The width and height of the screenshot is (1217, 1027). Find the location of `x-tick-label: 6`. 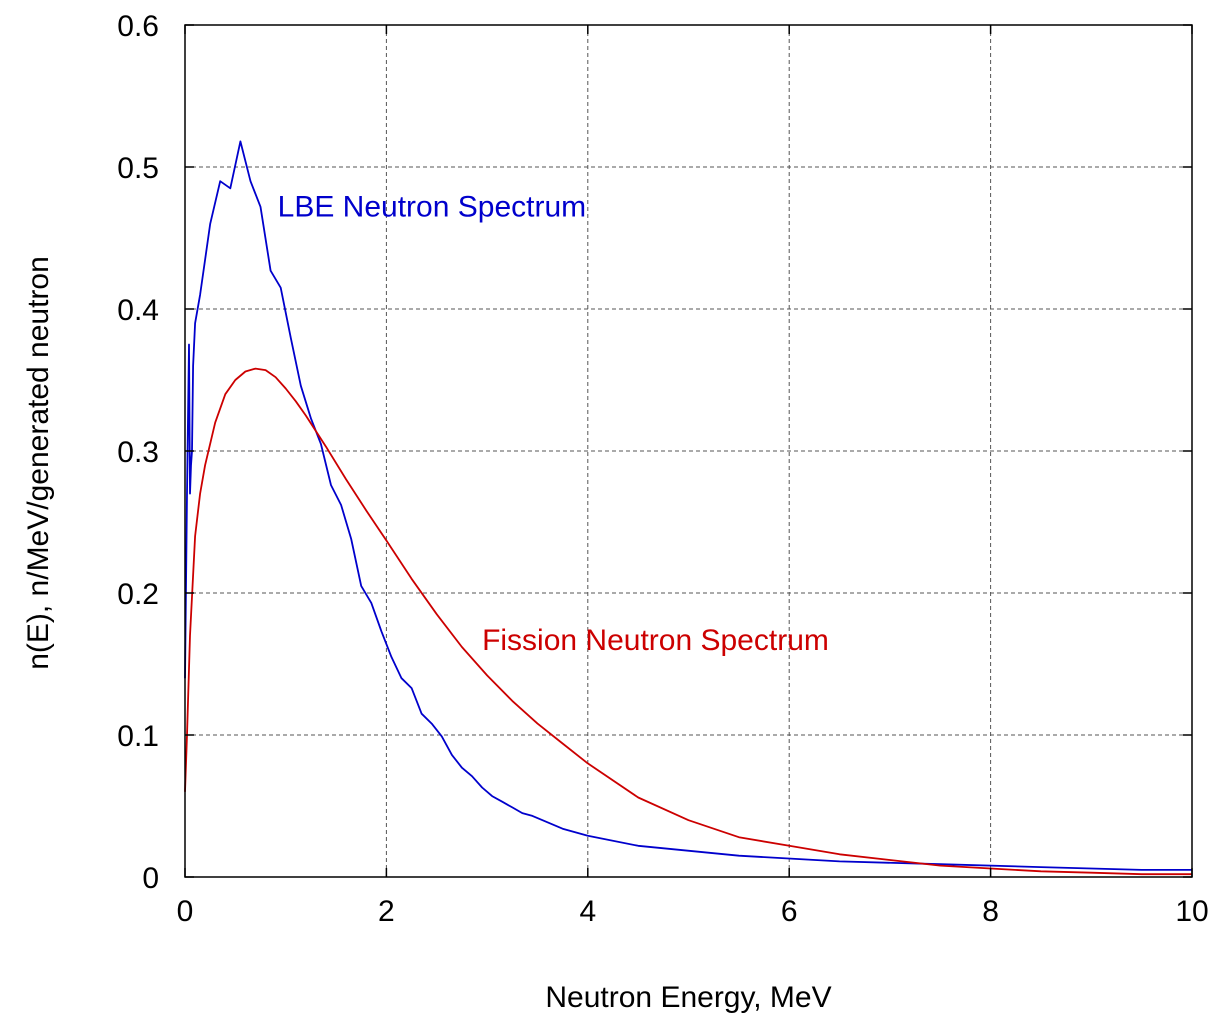

x-tick-label: 6 is located at coordinates (789, 911).